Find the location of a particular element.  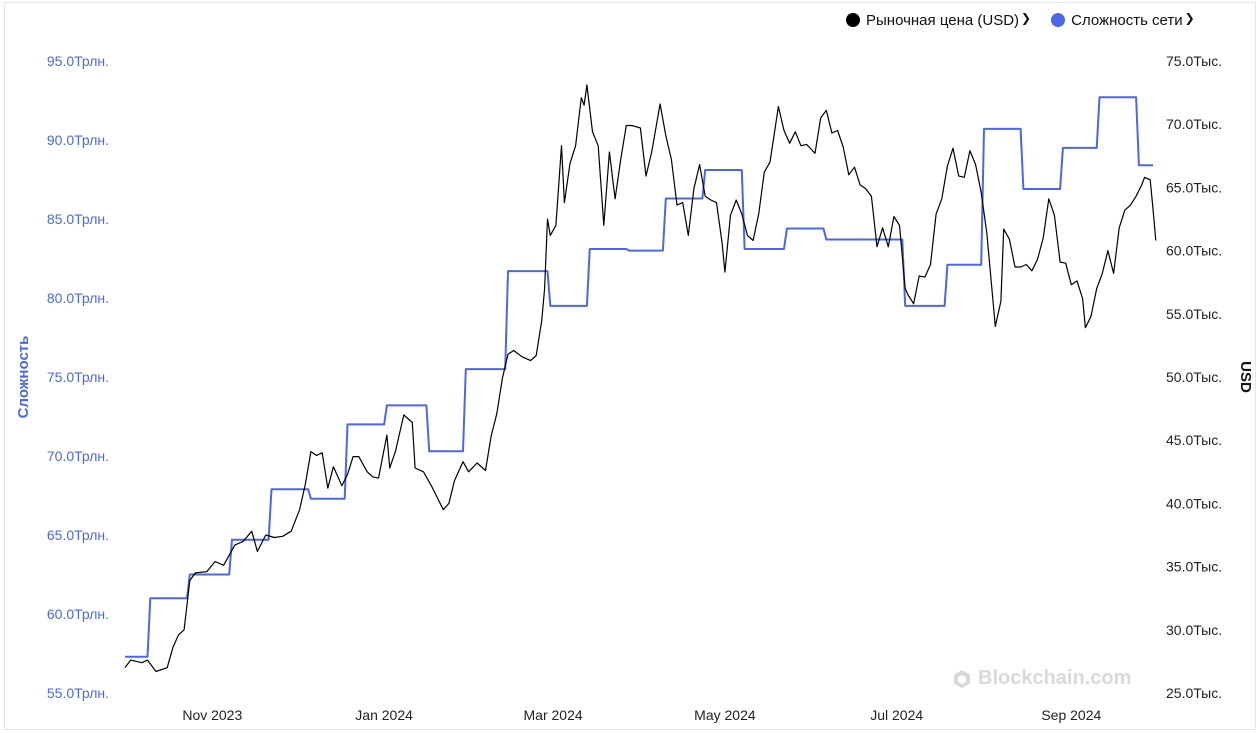

left-tick-label: 95.0Трлн. is located at coordinates (78, 61).